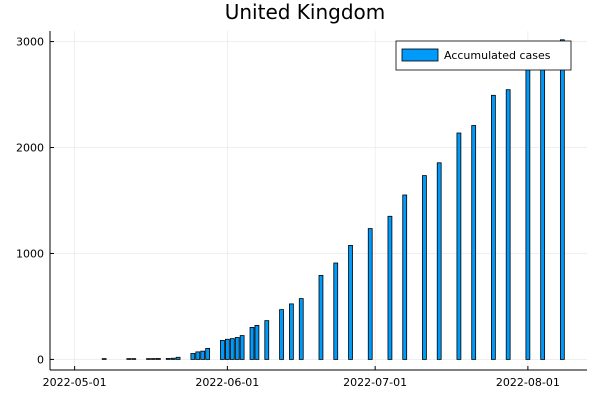  What do you see at coordinates (420, 55) in the screenshot?
I see `legend-swatch` at bounding box center [420, 55].